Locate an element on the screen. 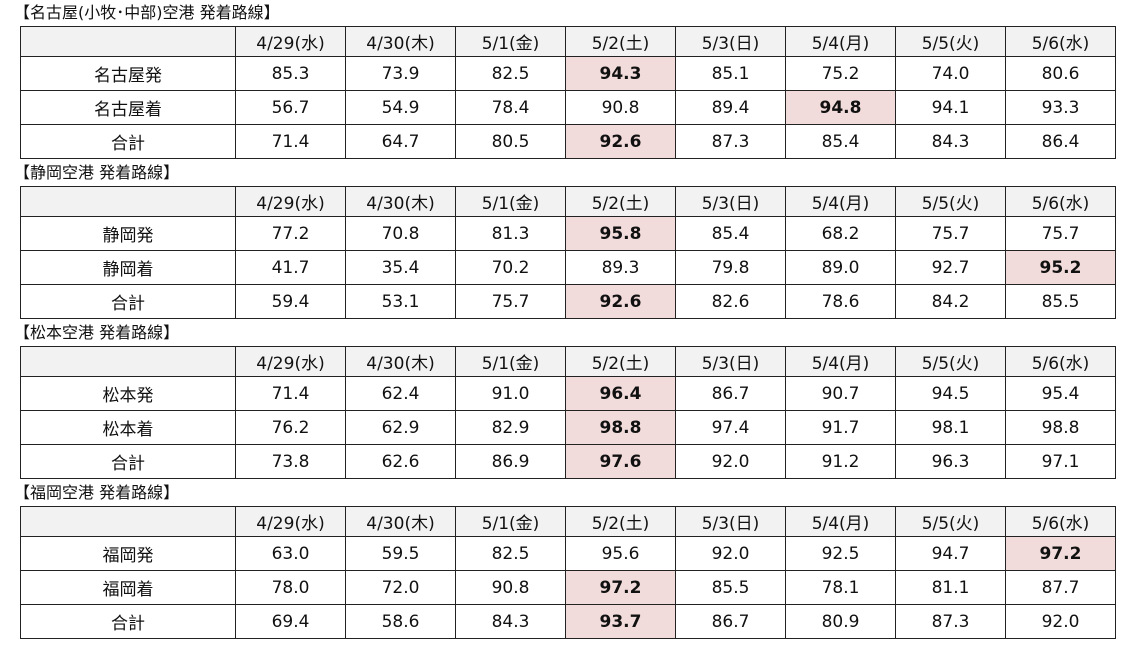 The image size is (1131, 662). value-cell: 58.6 is located at coordinates (400, 621).